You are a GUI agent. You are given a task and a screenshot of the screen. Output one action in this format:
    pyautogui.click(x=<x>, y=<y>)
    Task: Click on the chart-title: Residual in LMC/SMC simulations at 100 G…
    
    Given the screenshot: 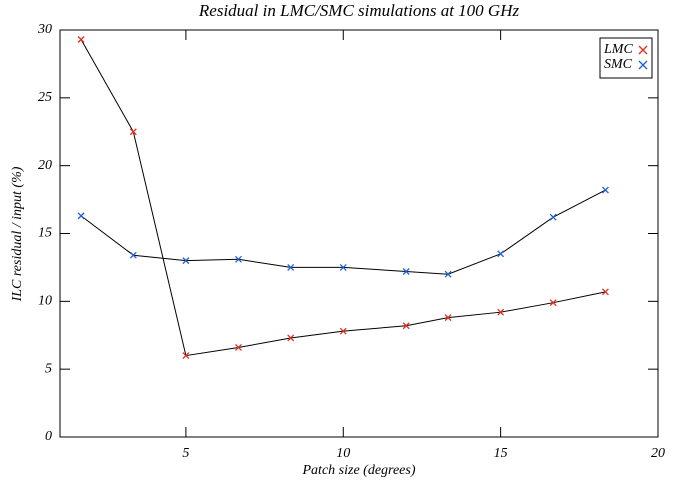 What is the action you would take?
    pyautogui.click(x=359, y=10)
    